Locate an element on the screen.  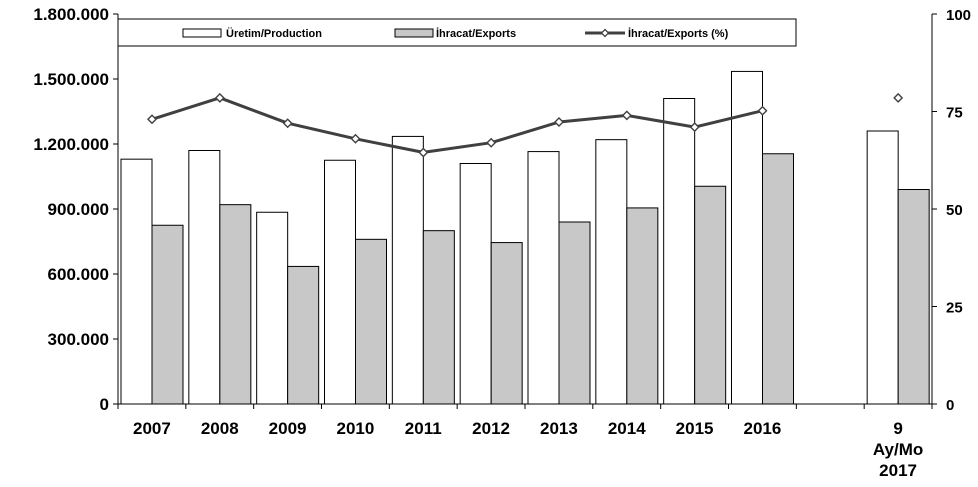
x-tick-label-8-line-0: 2015 is located at coordinates (695, 428).